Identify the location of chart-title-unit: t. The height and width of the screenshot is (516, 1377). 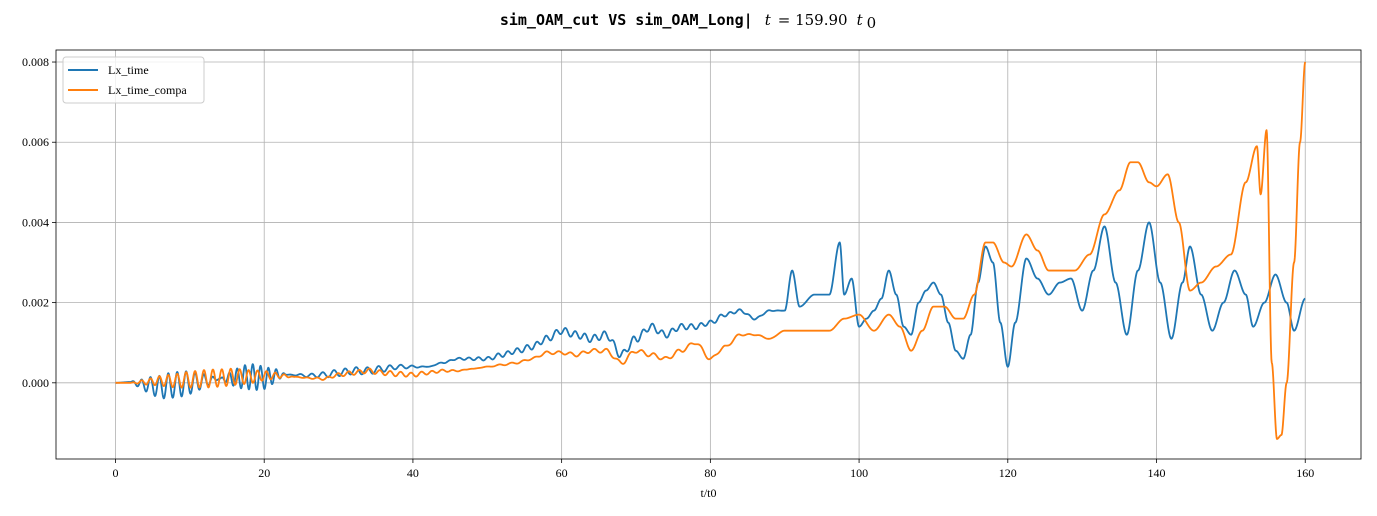
(860, 20).